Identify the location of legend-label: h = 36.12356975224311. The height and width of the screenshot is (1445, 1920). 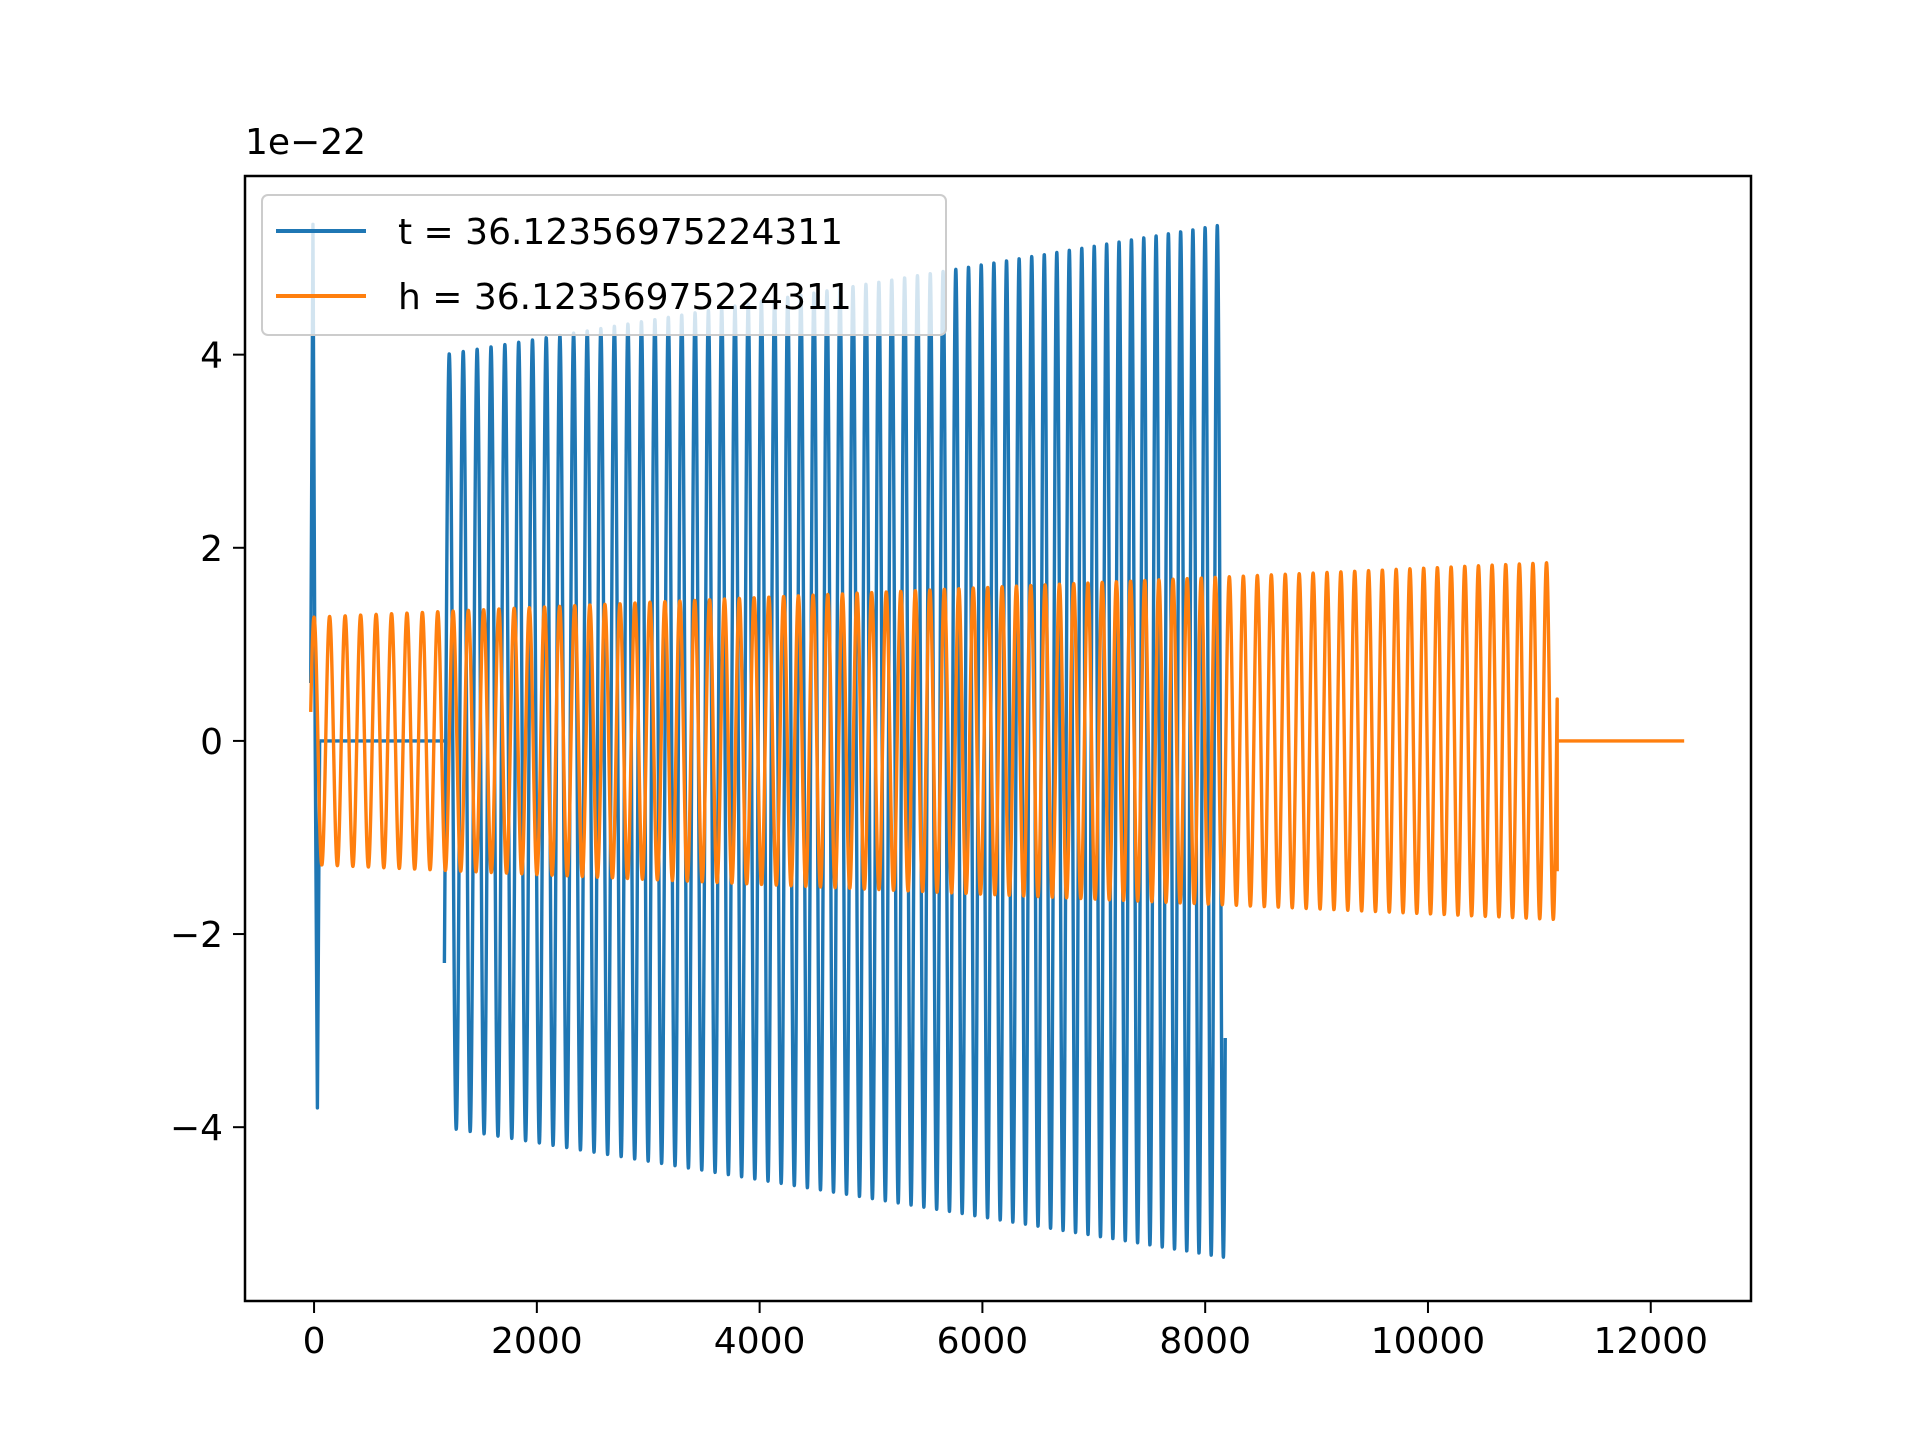
(625, 297).